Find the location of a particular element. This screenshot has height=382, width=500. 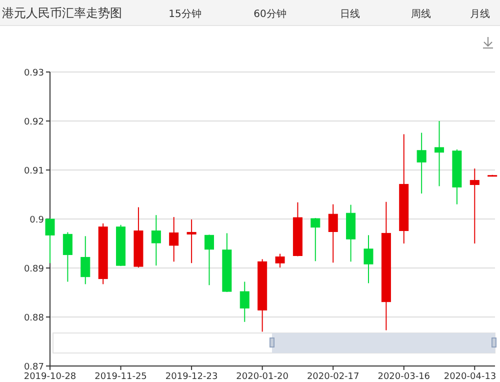

y-tick-label: 0.87 is located at coordinates (34, 367).